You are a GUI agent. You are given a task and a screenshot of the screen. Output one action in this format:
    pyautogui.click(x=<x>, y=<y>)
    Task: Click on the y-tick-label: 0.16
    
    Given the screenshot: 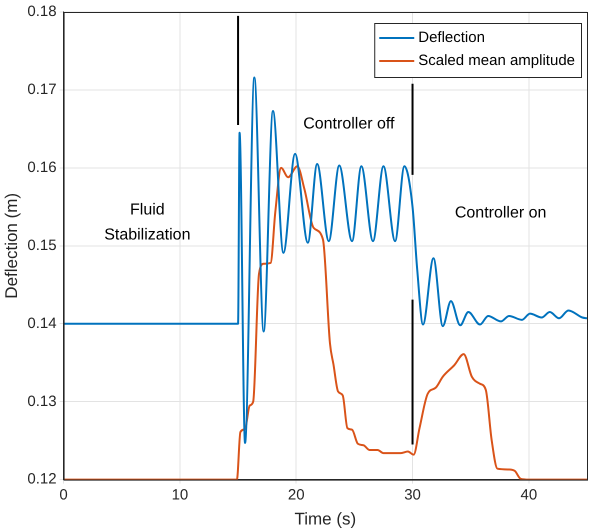 What is the action you would take?
    pyautogui.click(x=42, y=167)
    